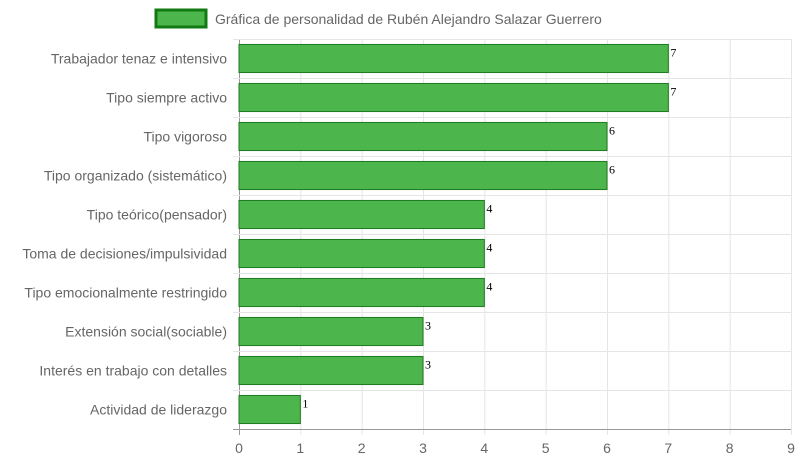  What do you see at coordinates (125, 293) in the screenshot?
I see `category-label: Tipo emocionalmente restringido` at bounding box center [125, 293].